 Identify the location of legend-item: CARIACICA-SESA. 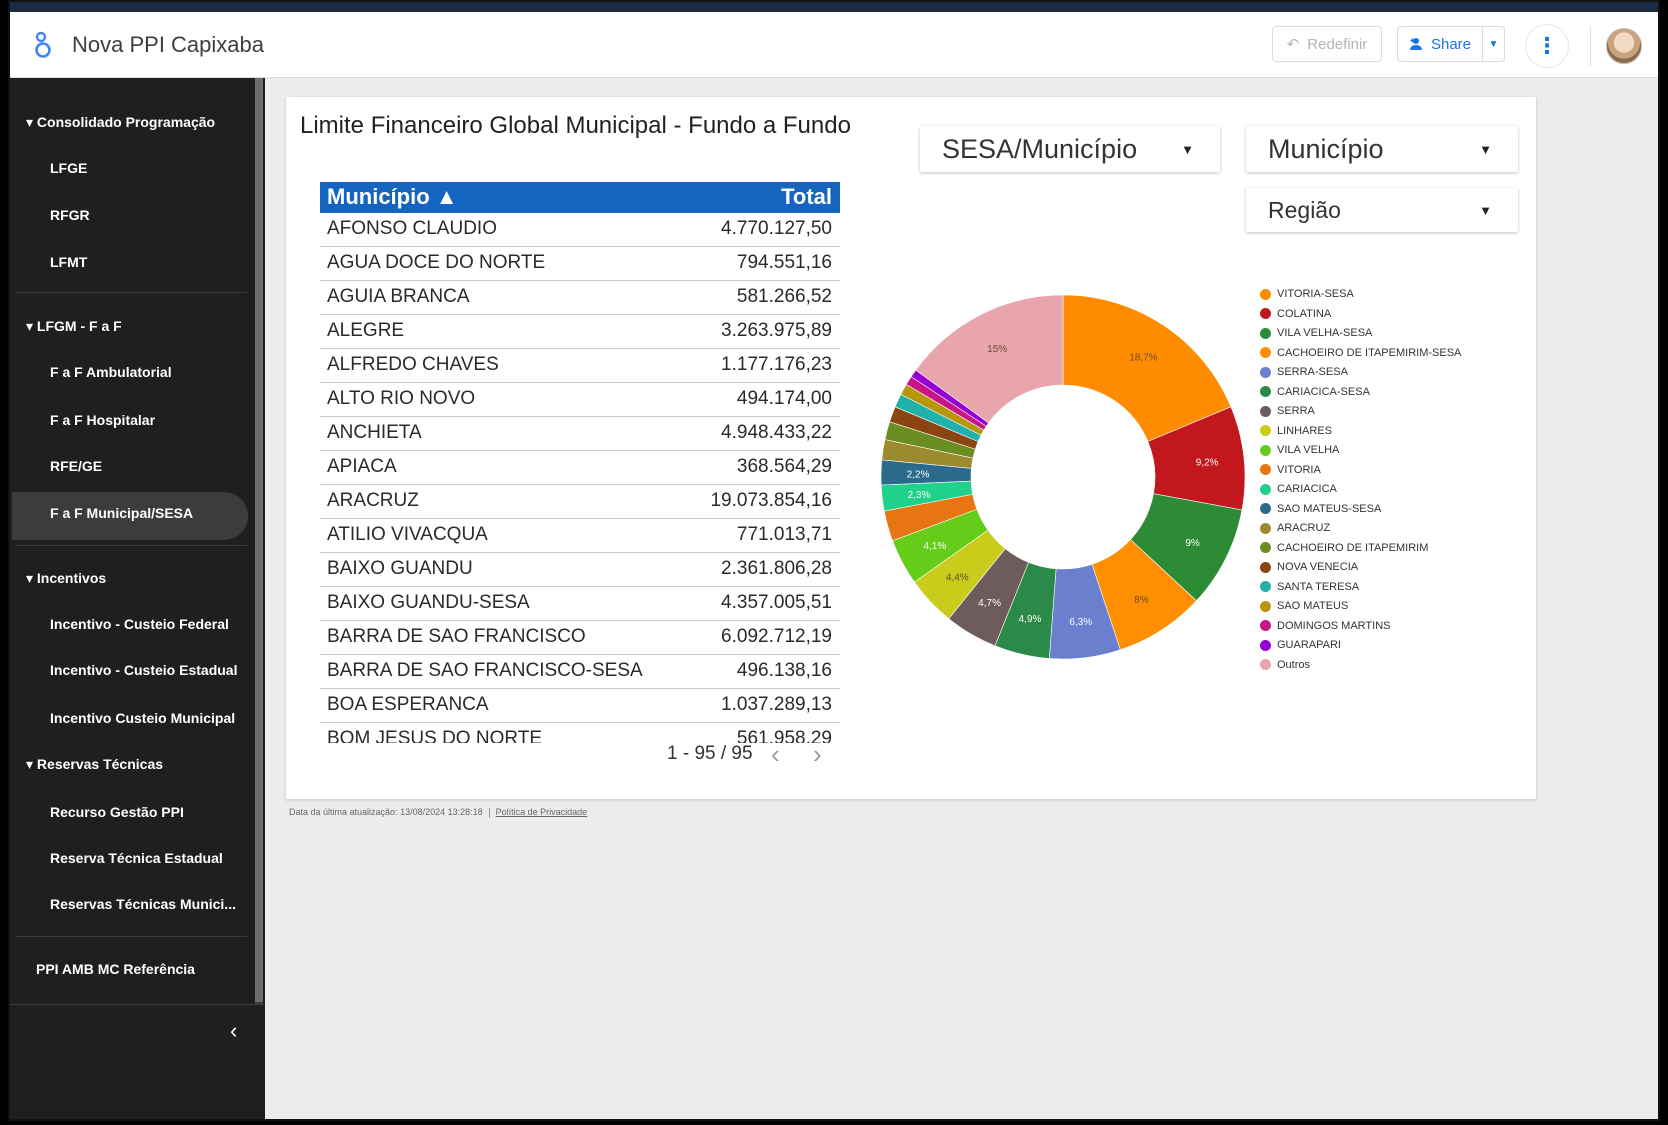
(1315, 392).